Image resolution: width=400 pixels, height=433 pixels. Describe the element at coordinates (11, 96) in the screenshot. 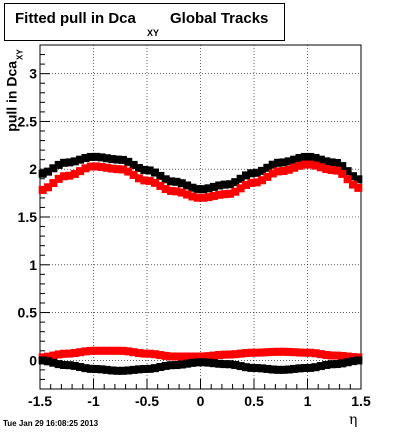

I see `y-axis-label-main: pull in Dca` at that location.